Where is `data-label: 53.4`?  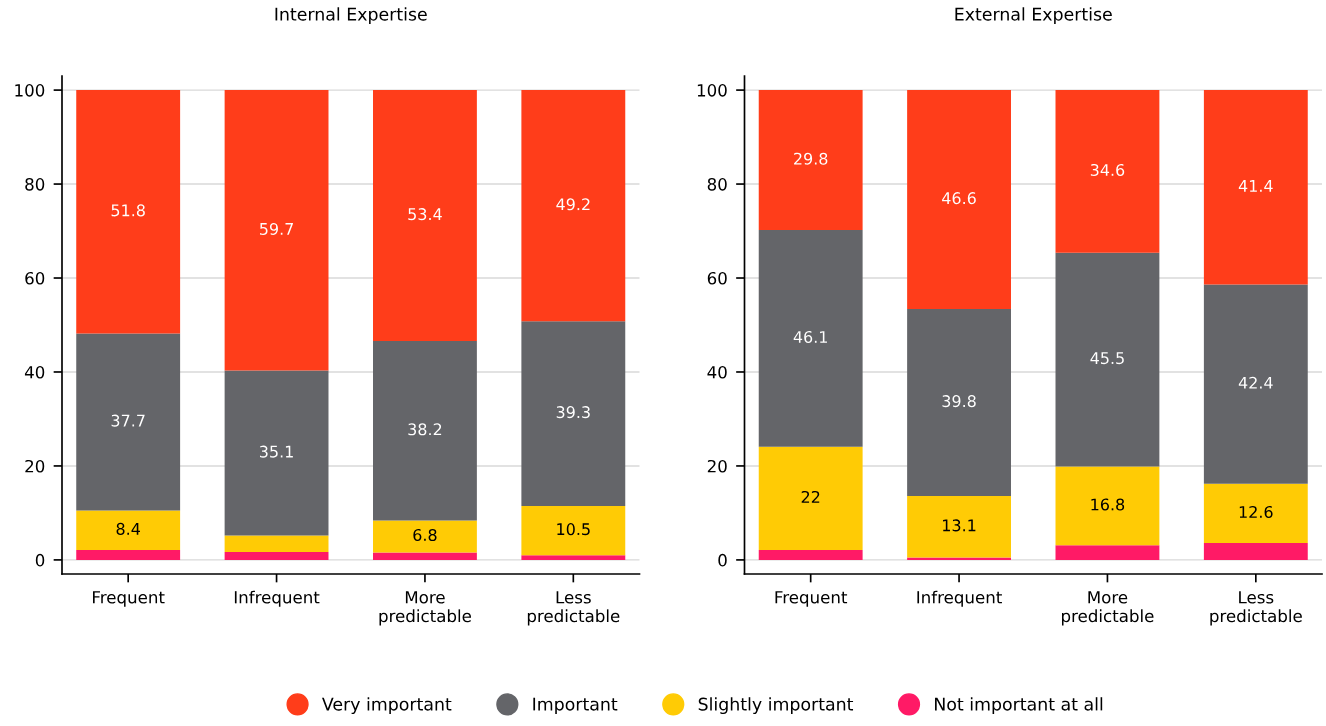 data-label: 53.4 is located at coordinates (425, 214).